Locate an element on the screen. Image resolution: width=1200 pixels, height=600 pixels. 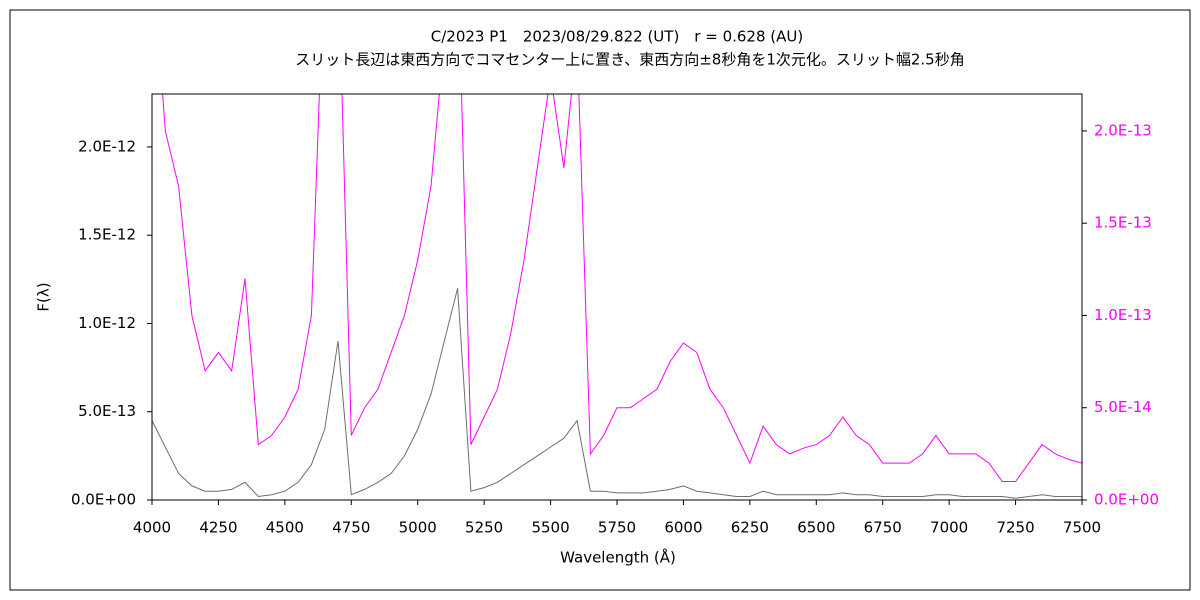
x-tick-label: 6750 is located at coordinates (883, 528).